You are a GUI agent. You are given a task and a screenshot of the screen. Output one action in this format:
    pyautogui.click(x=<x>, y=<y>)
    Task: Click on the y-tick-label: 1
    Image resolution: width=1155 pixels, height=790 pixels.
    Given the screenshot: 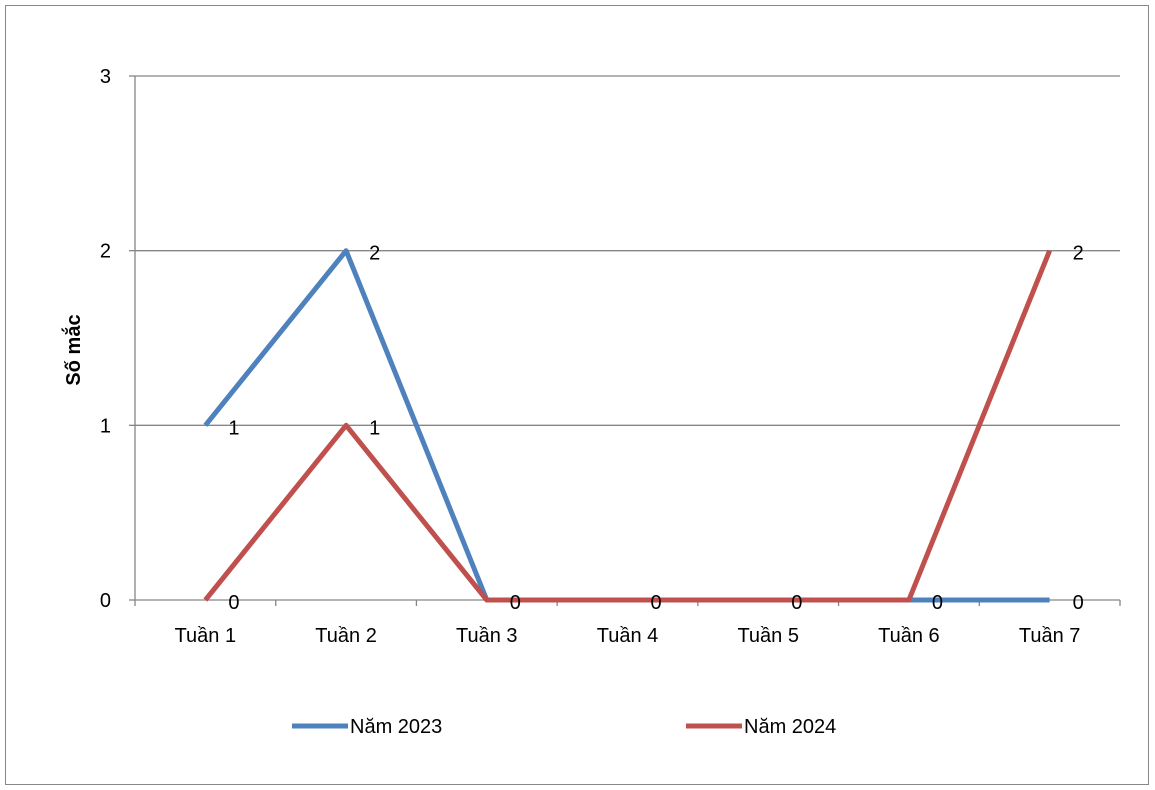 What is the action you would take?
    pyautogui.click(x=105, y=426)
    